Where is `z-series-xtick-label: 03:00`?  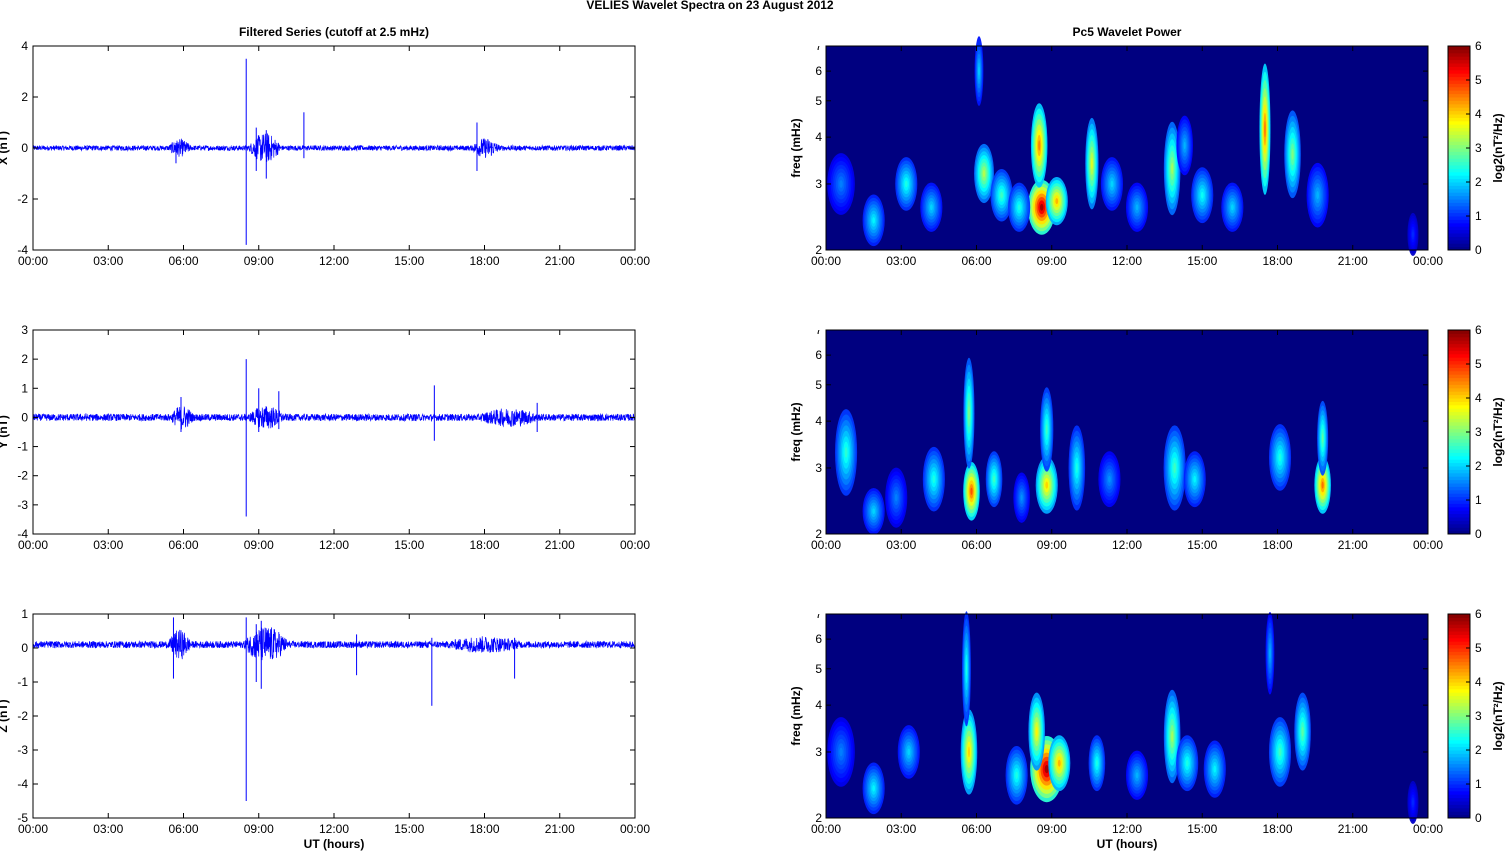 z-series-xtick-label: 03:00 is located at coordinates (108, 829).